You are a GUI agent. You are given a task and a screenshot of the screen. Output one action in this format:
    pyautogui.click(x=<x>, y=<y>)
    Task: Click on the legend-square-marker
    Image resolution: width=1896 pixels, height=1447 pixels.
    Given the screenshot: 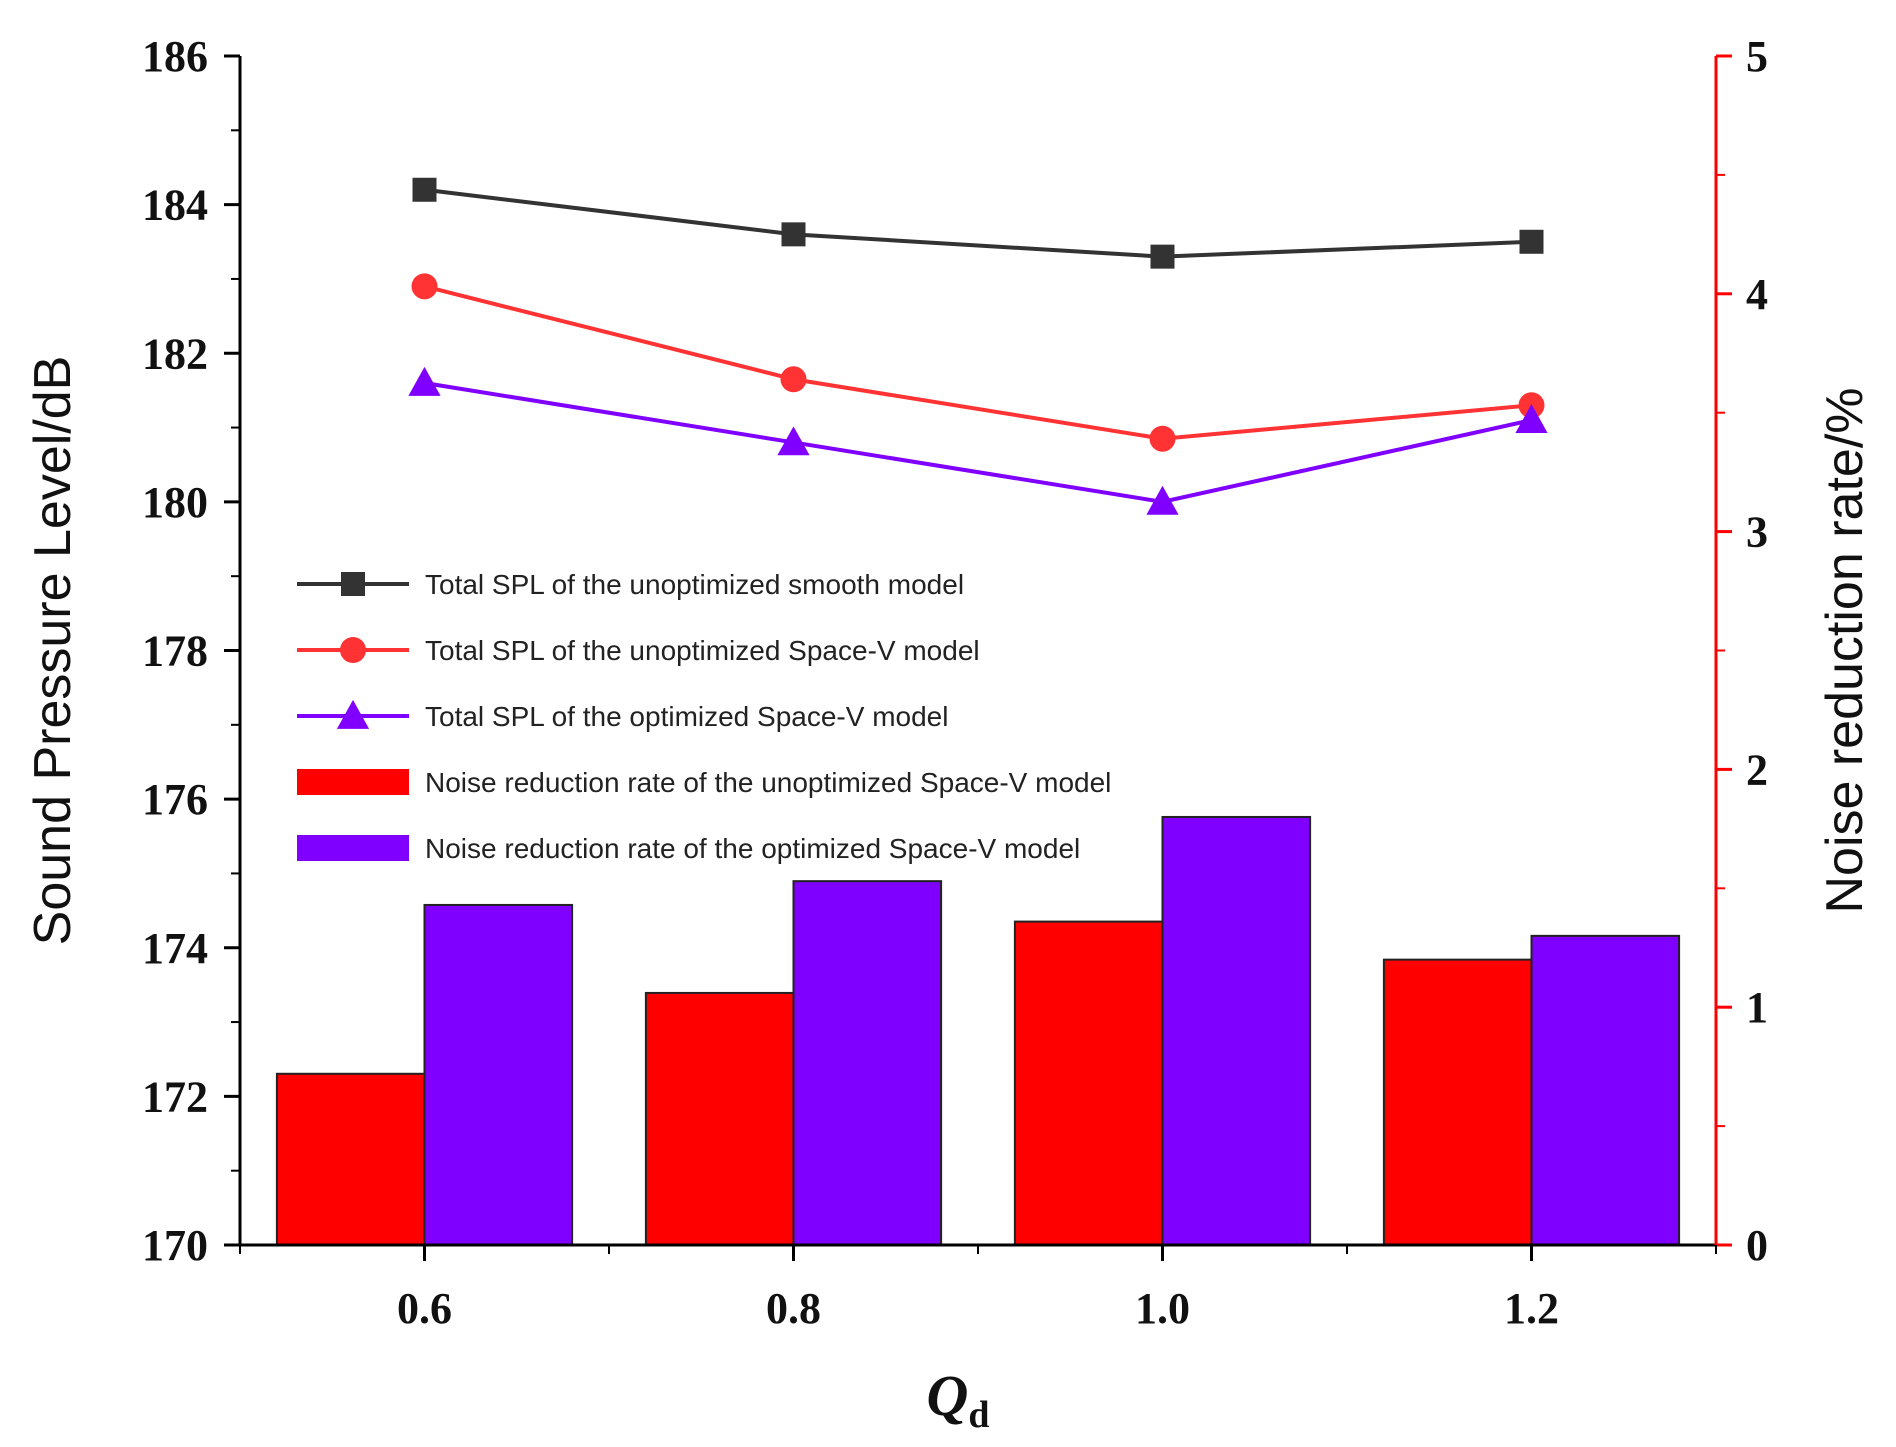 What is the action you would take?
    pyautogui.click(x=353, y=584)
    